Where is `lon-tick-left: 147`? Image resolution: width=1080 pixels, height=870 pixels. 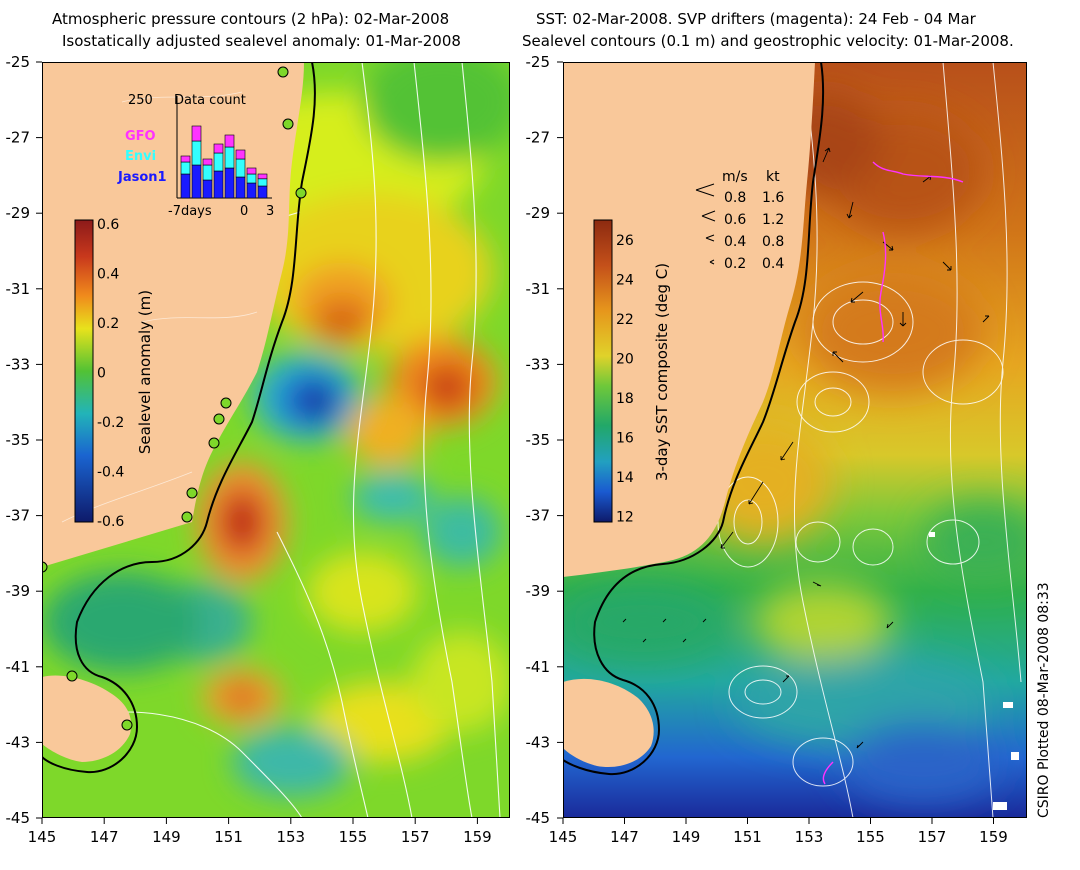
lon-tick-left: 147 is located at coordinates (104, 837).